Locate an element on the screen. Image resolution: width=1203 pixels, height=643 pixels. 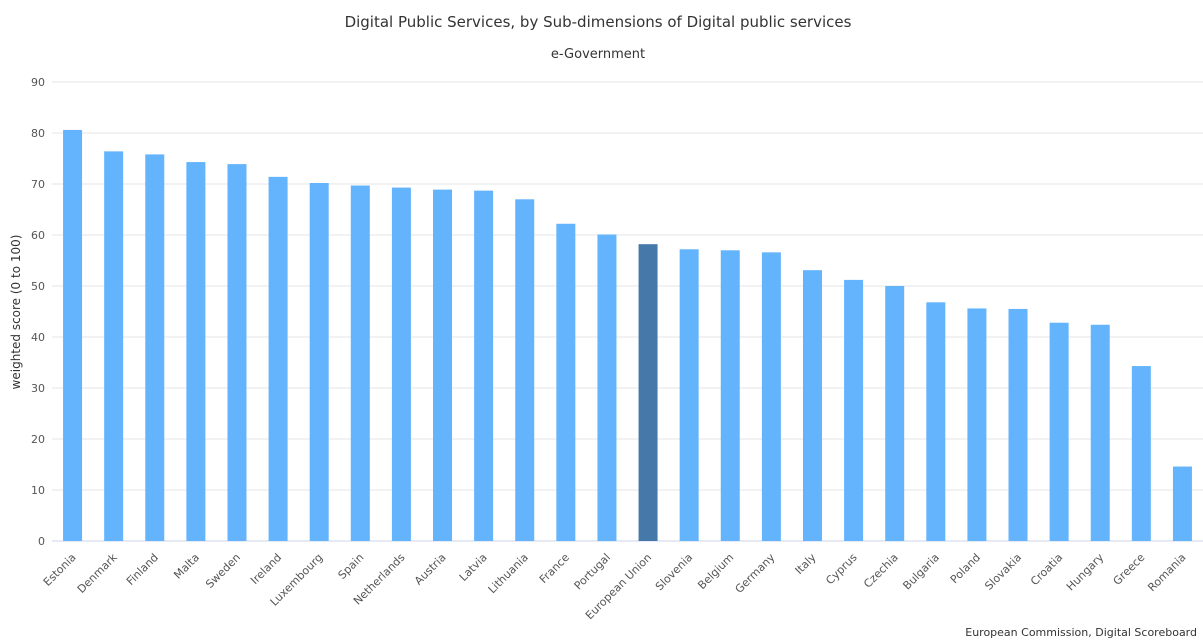
bar-france is located at coordinates (566, 382).